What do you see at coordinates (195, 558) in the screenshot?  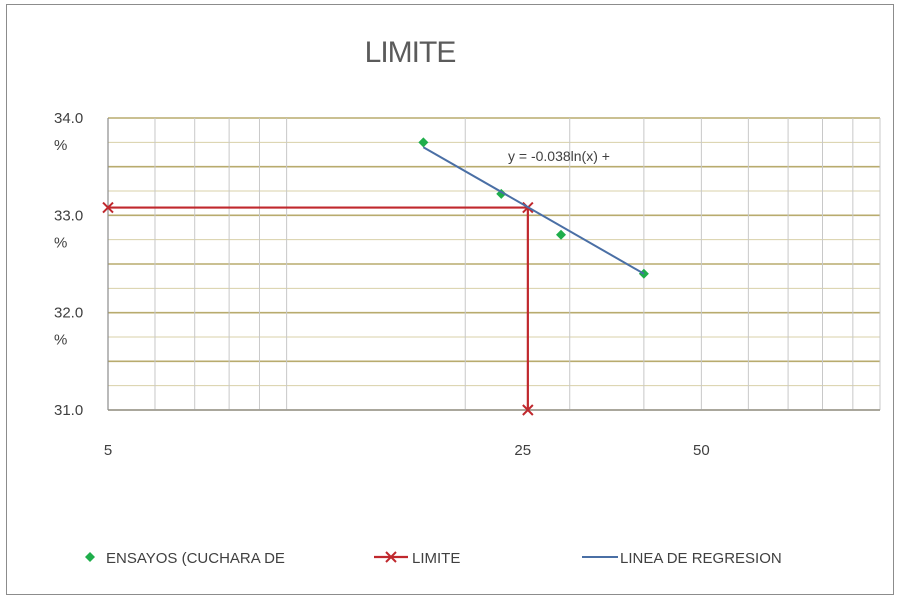 I see `legend-label-ensayos: ENSAYOS (CUCHARA DE` at bounding box center [195, 558].